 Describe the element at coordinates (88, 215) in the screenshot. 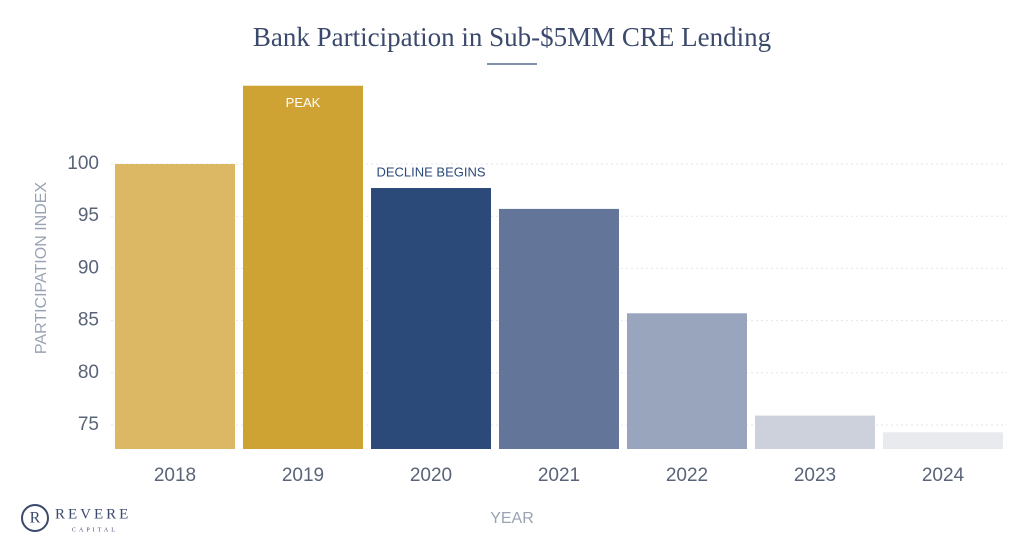

I see `y-tick-label: 95` at that location.